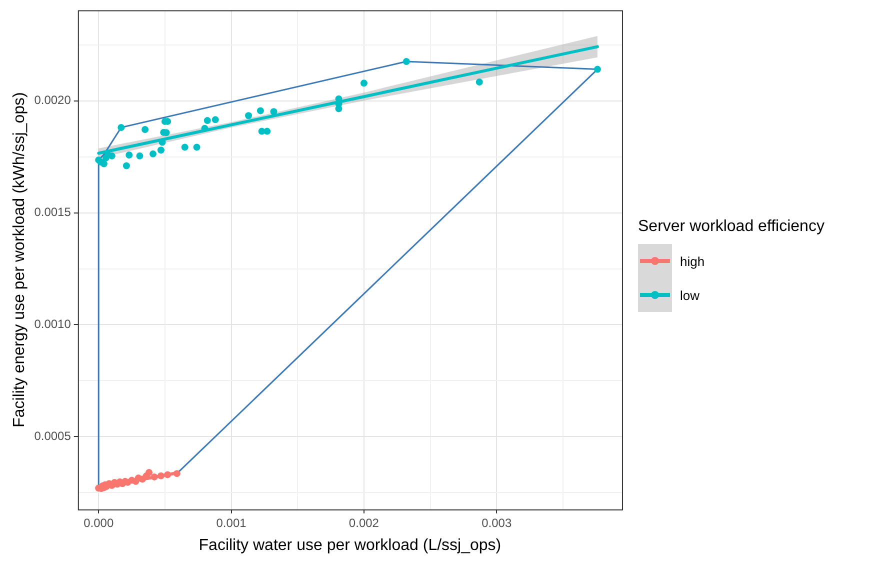 This screenshot has height=565, width=883. Describe the element at coordinates (350, 545) in the screenshot. I see `x-axis-title: Facility water use per workload (L/ssj_ops)` at that location.